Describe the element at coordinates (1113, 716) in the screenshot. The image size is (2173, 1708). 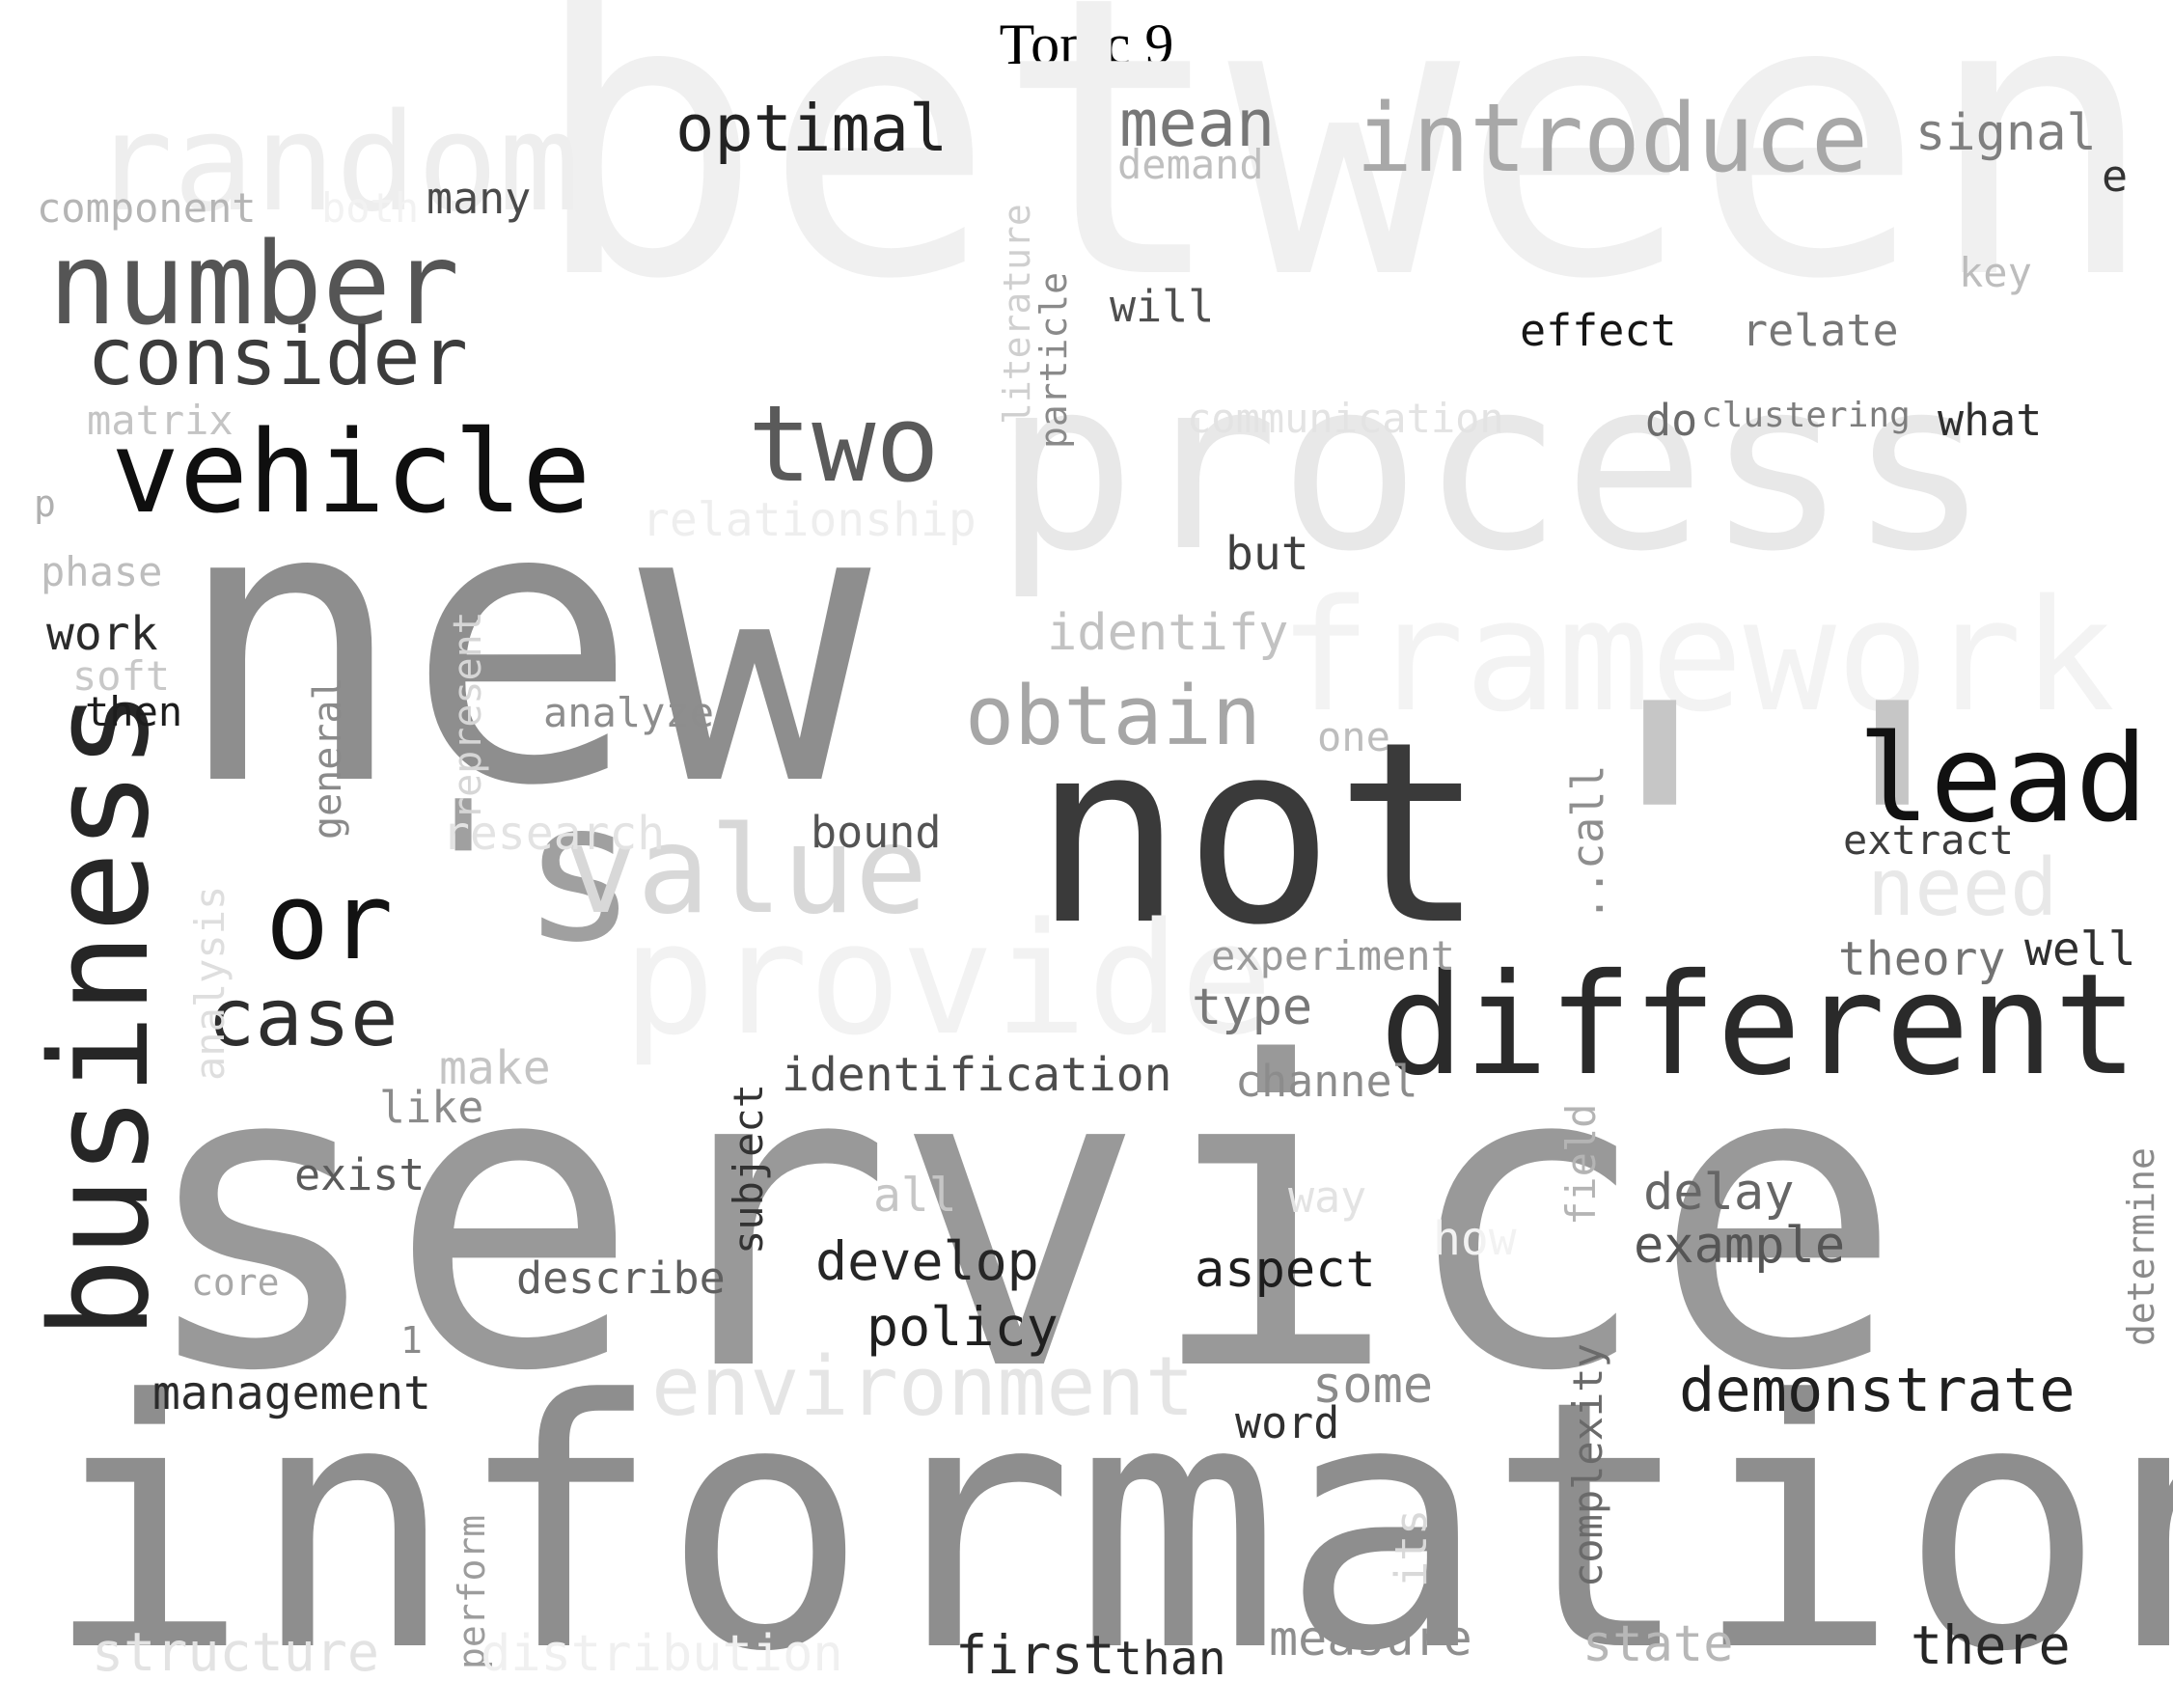
I see `word-obtain: obtain` at that location.